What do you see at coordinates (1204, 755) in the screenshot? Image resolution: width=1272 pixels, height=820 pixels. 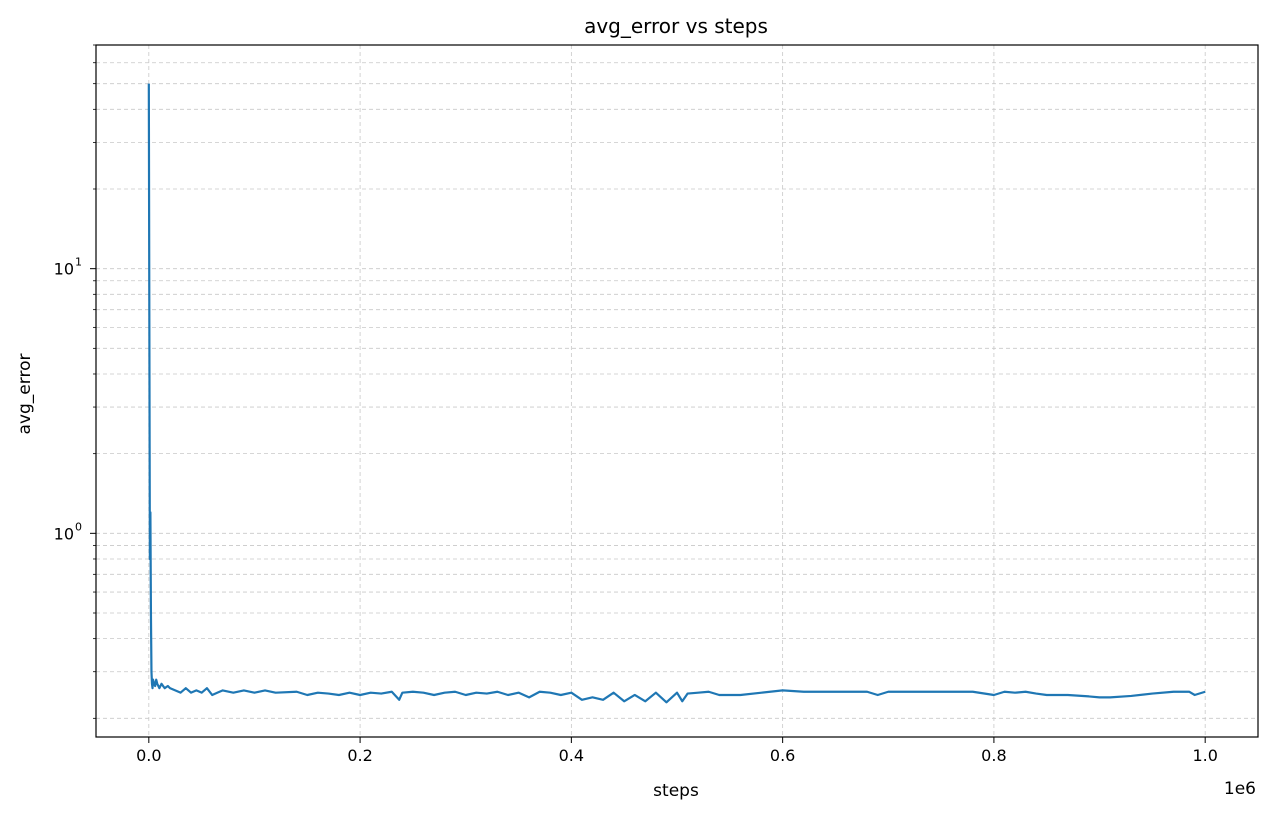 I see `x-tick-label: 1.0` at bounding box center [1204, 755].